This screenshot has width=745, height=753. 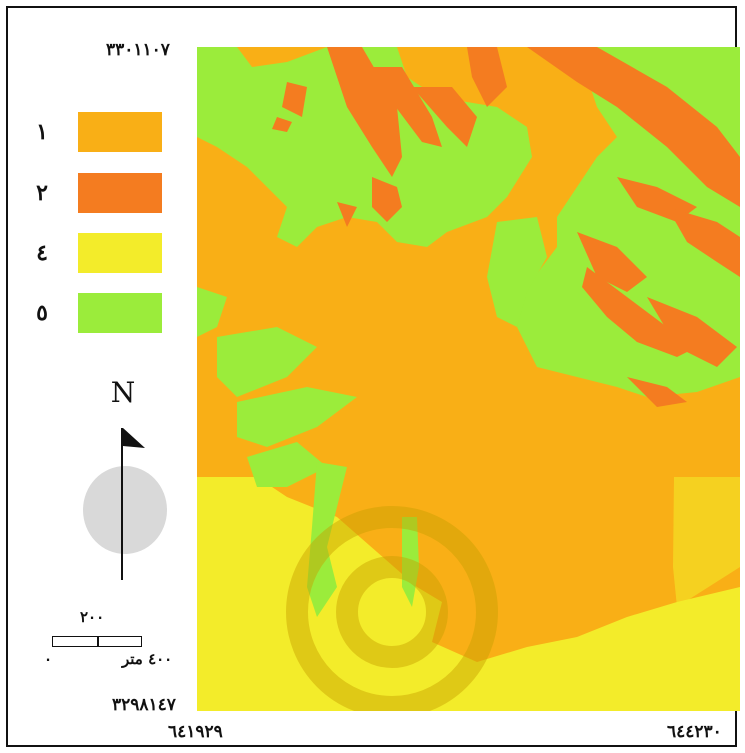 I want to click on legend-label-2: ۲, so click(x=42, y=193).